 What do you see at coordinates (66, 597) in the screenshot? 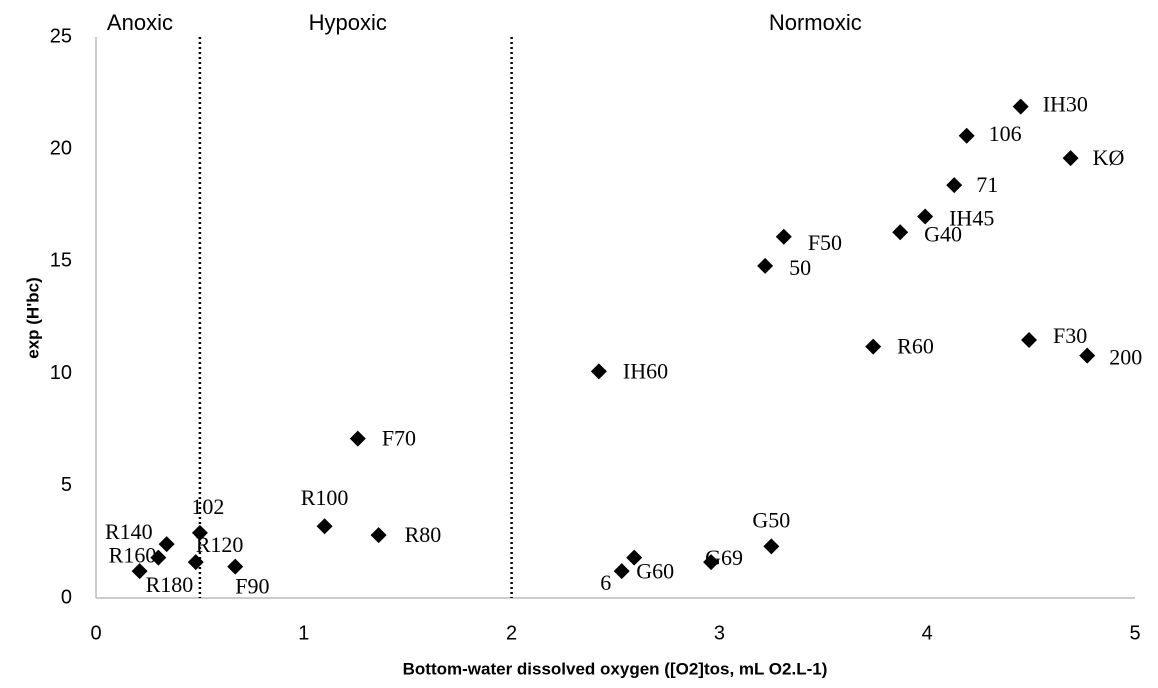
I see `y-tick-label: 0` at bounding box center [66, 597].